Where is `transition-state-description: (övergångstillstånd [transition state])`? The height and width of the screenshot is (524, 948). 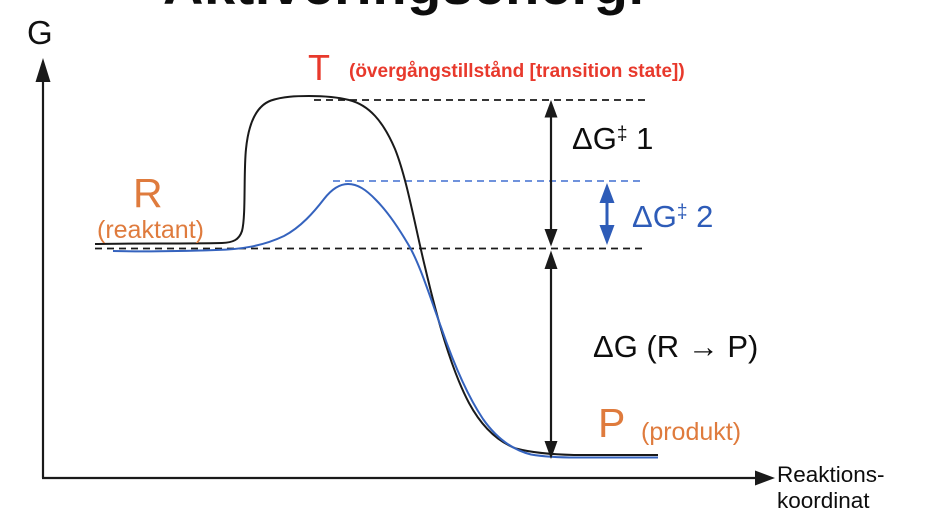 transition-state-description: (övergångstillstånd [transition state]) is located at coordinates (517, 71).